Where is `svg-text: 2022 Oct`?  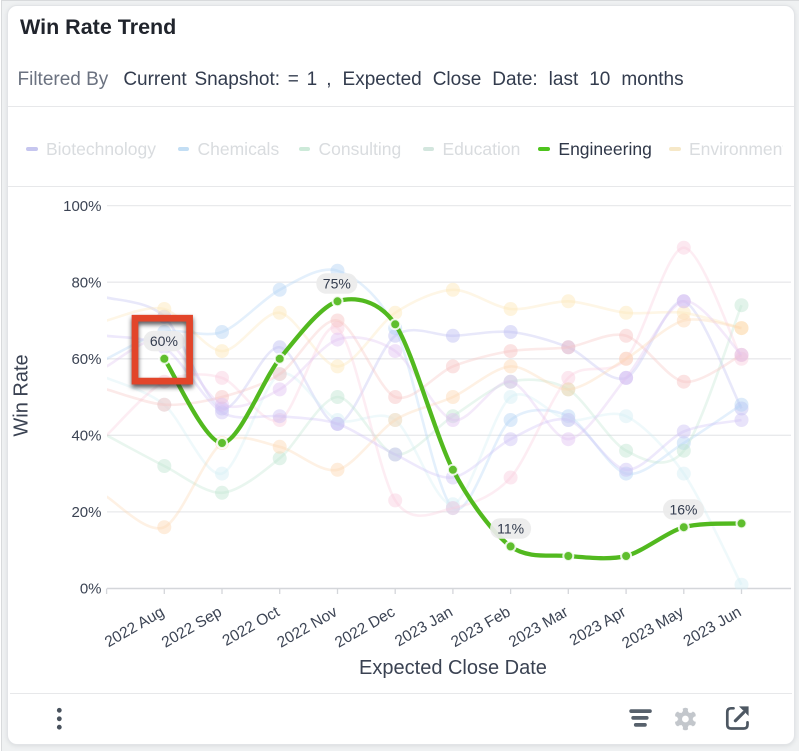
svg-text: 2022 Oct is located at coordinates (252, 626).